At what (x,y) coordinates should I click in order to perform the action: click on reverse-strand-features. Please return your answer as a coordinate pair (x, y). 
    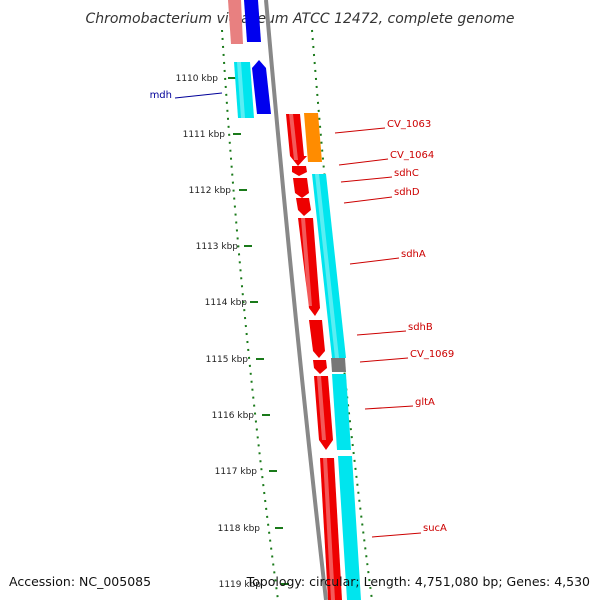
    Looking at the image, I should click on (249, 59).